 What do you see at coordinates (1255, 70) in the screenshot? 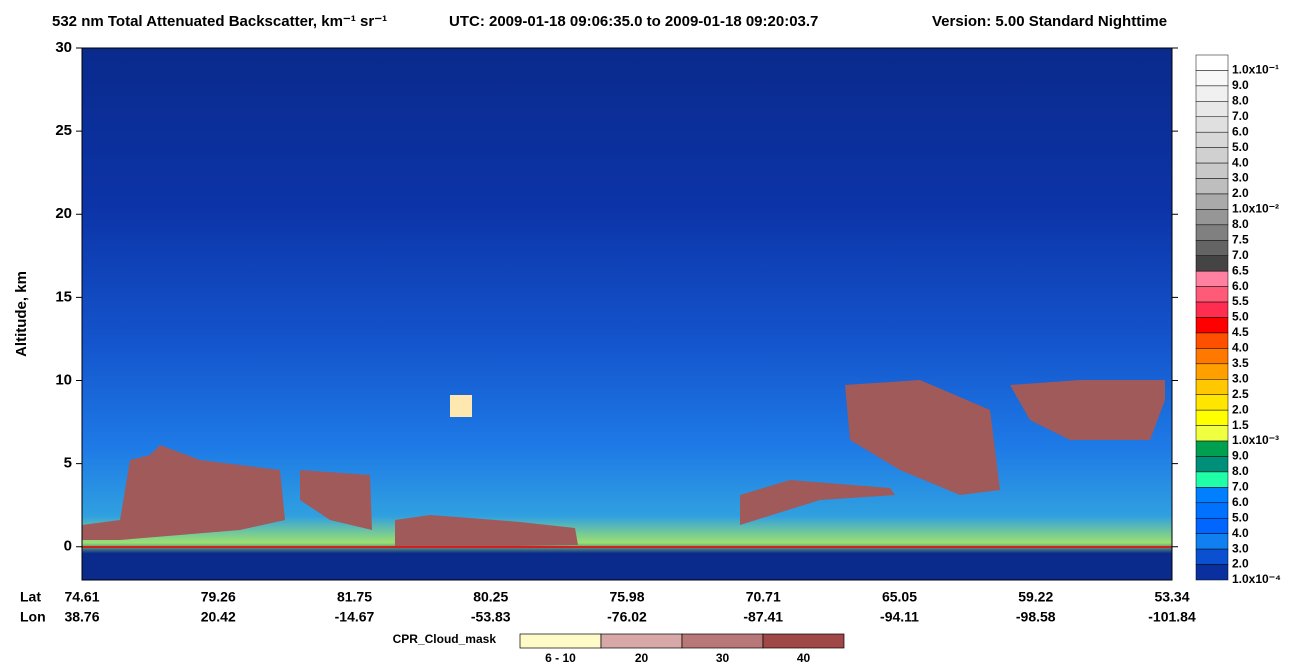
I see `colorbar-label: 1.0x10⁻¹` at bounding box center [1255, 70].